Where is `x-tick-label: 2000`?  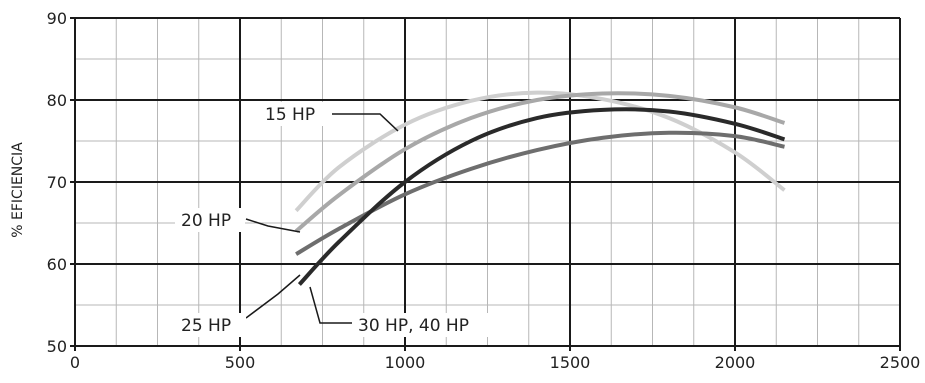 x-tick-label: 2000 is located at coordinates (735, 362).